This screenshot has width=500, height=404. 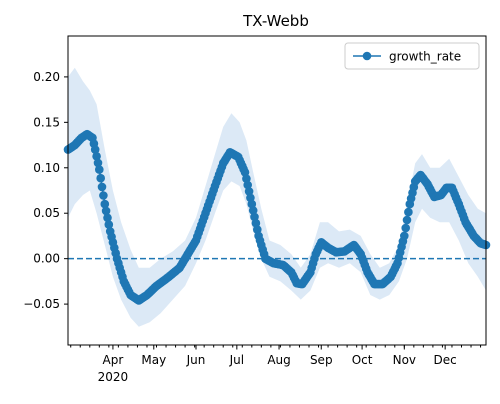 I want to click on y-tick-label: 0.10, so click(x=46, y=168).